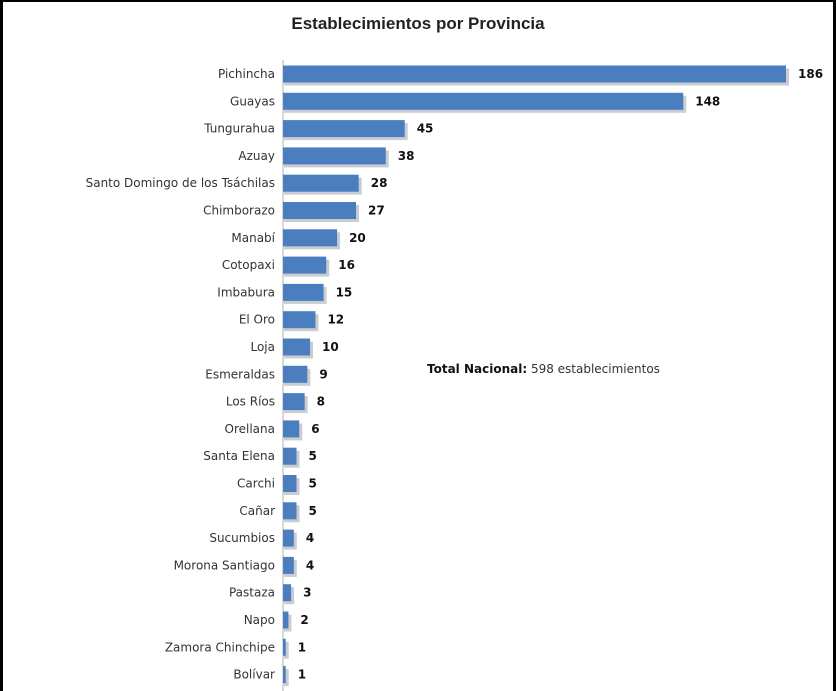 The width and height of the screenshot is (836, 691). What do you see at coordinates (810, 74) in the screenshot?
I see `value-label: 186` at bounding box center [810, 74].